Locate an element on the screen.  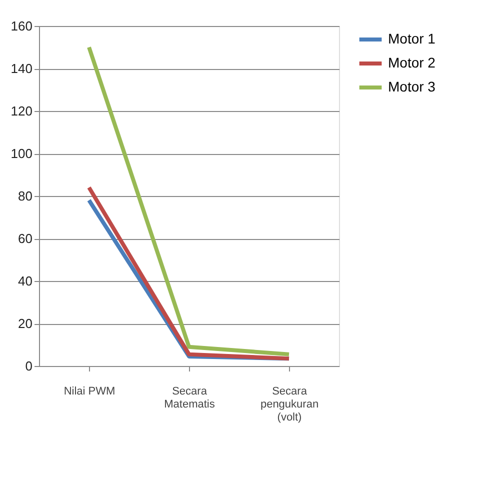
y-tick-label: 160 is located at coordinates (21, 26).